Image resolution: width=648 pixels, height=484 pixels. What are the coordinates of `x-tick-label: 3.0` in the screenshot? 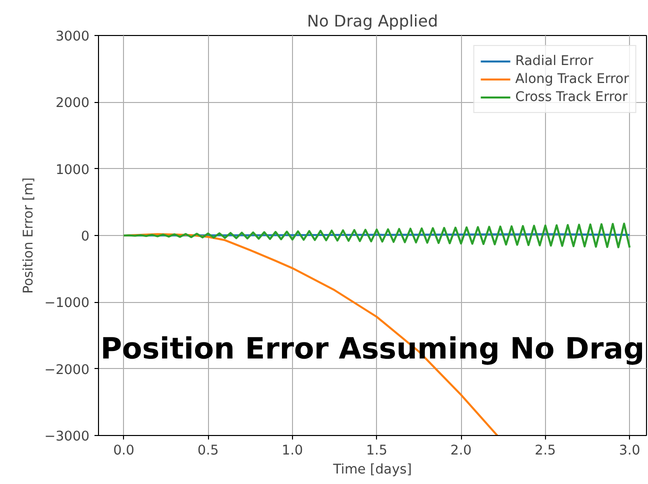 It's located at (629, 451).